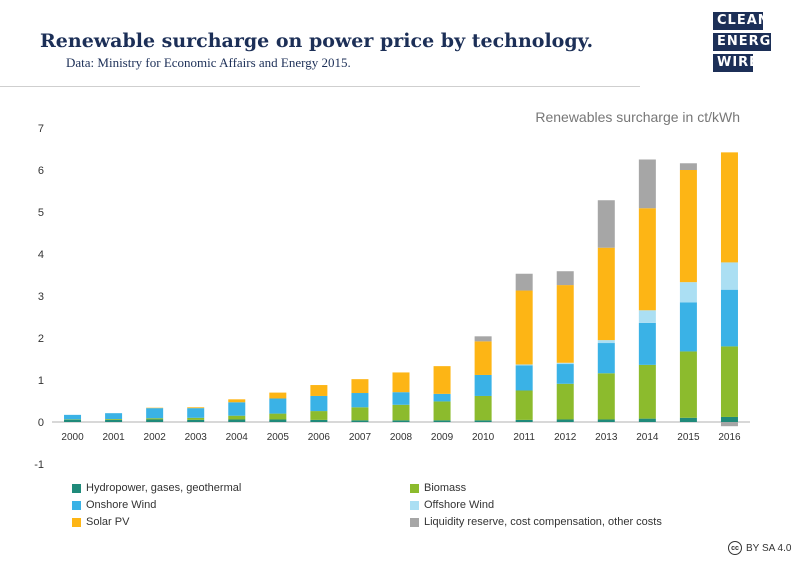  Describe the element at coordinates (524, 437) in the screenshot. I see `x-tick-label: 2011` at that location.